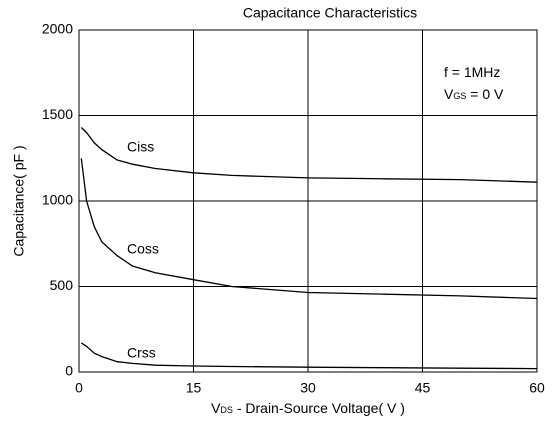 The image size is (554, 424). I want to click on annotation: f = 1MHz, so click(472, 72).